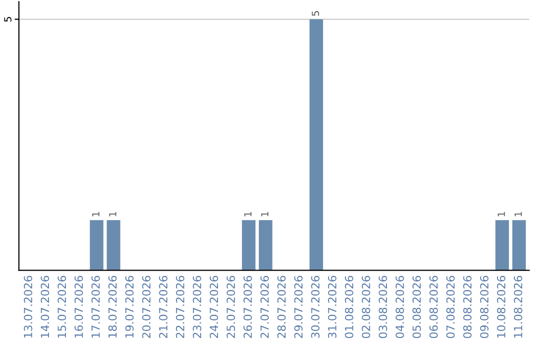  Describe the element at coordinates (349, 307) in the screenshot. I see `x-tick-label: 01.08.2026` at that location.